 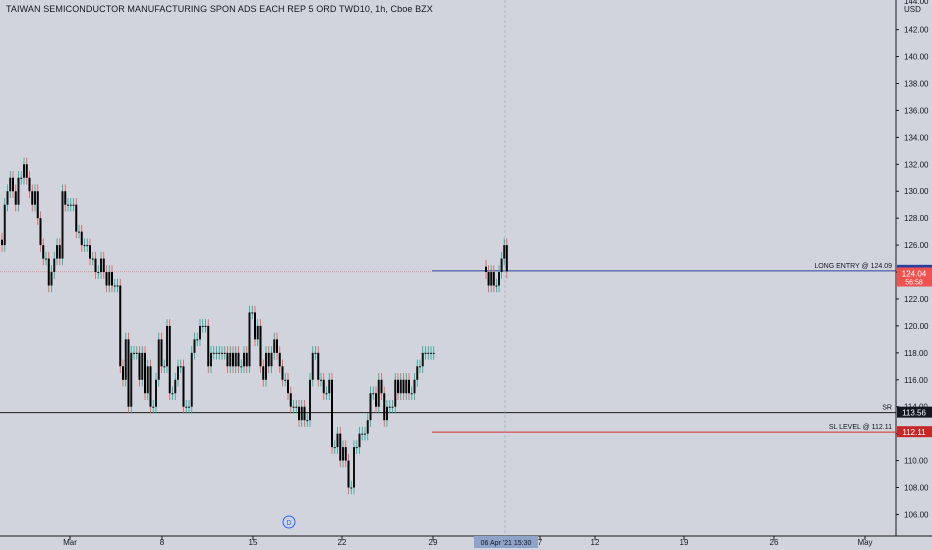 I want to click on y-tick-label: 126.00, so click(x=916, y=245).